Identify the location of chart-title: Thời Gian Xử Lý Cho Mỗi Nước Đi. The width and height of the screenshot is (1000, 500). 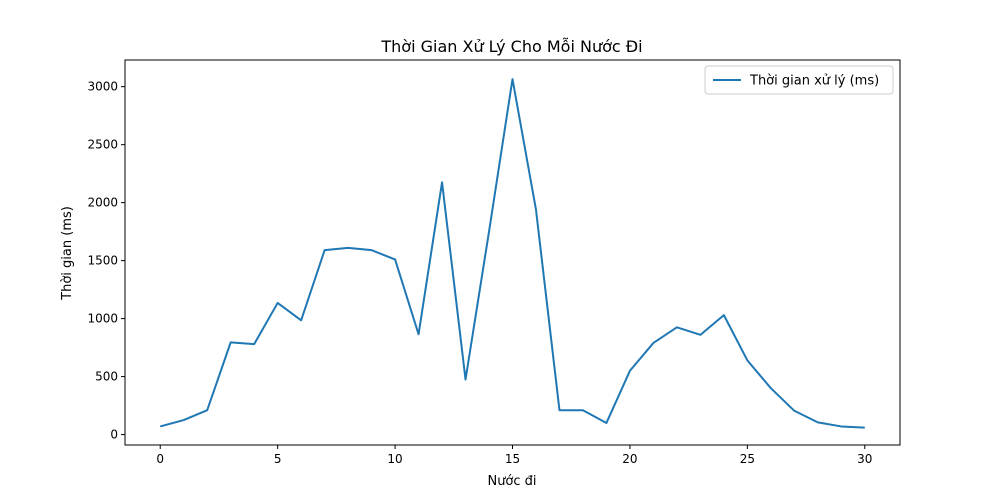
(511, 46).